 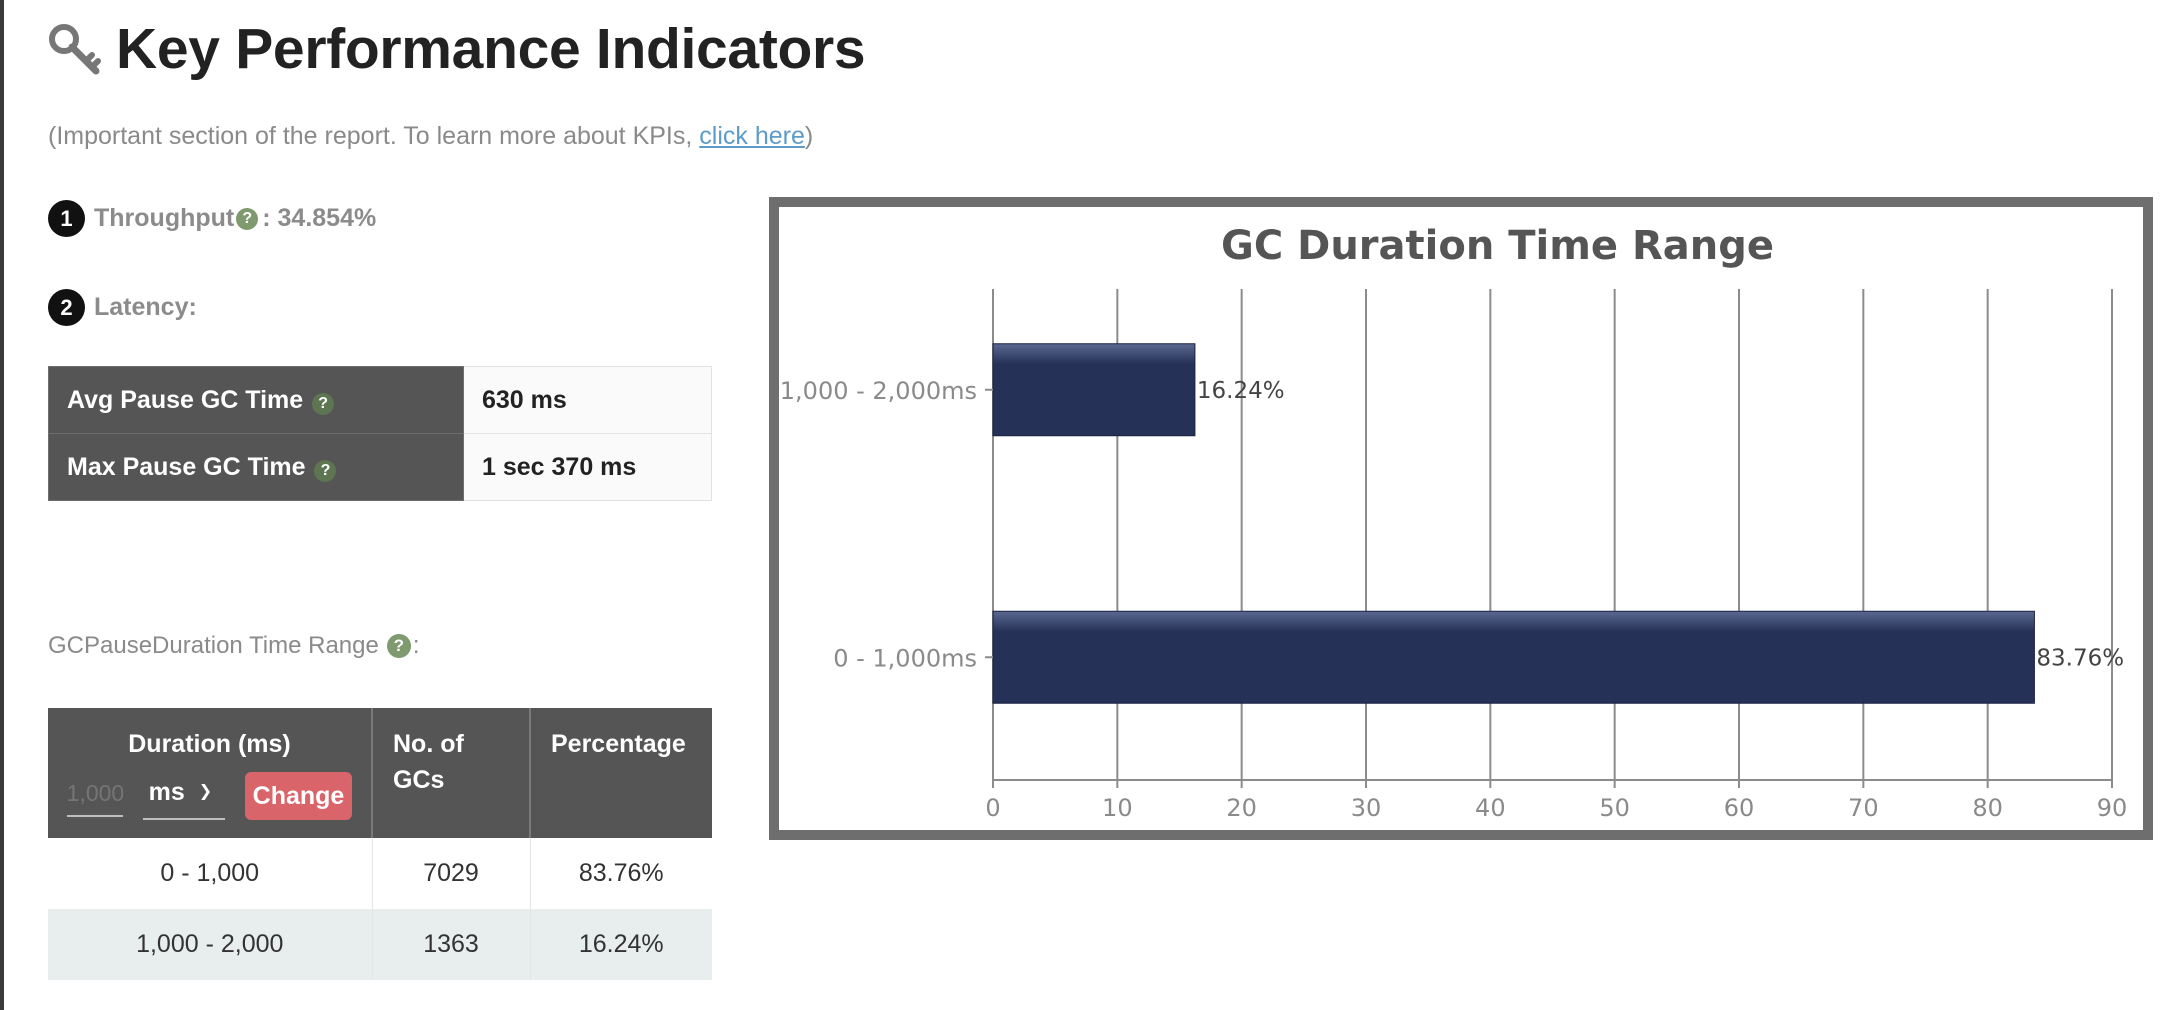 I want to click on percentage-cell: 16.24%, so click(x=621, y=944).